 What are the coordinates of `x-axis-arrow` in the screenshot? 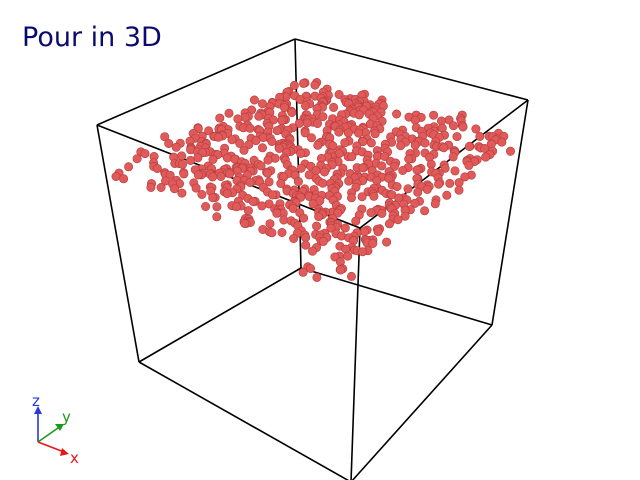 It's located at (51, 447).